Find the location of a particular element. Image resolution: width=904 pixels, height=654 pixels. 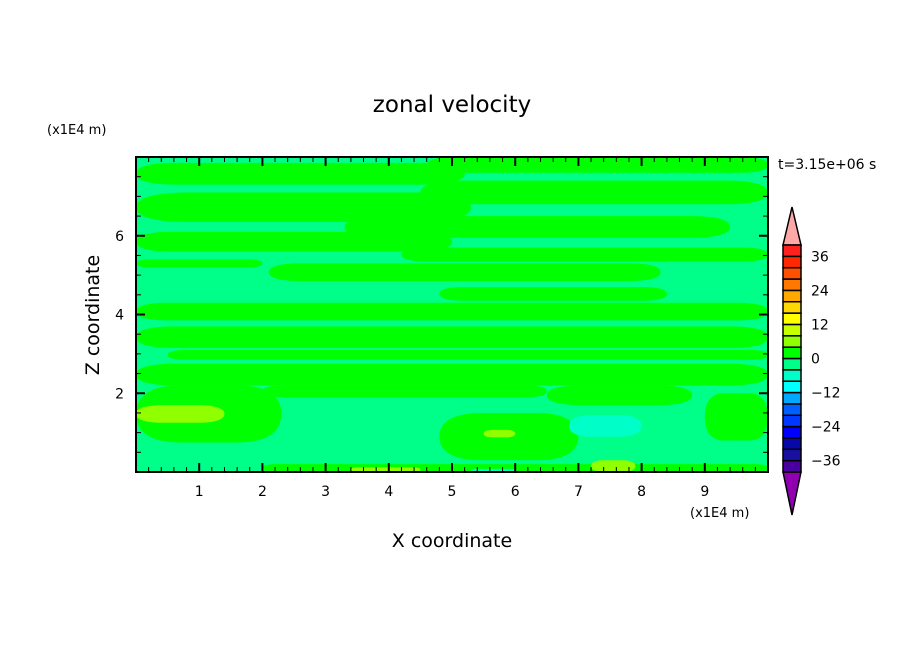

x-tick-label: 5 is located at coordinates (452, 492).